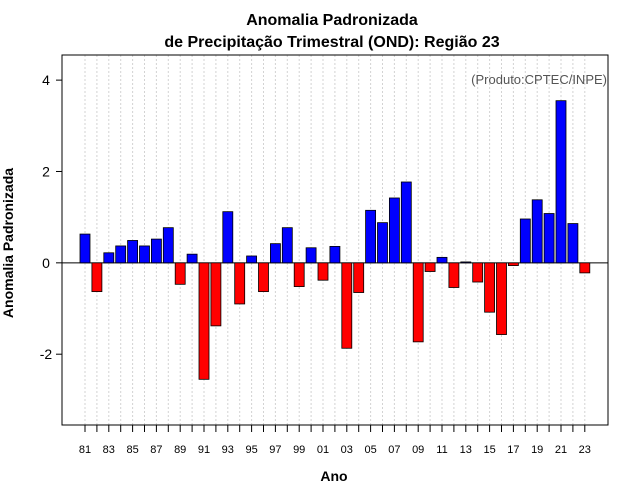 This screenshot has height=500, width=640. What do you see at coordinates (539, 79) in the screenshot?
I see `credit-text: (Produto:CPTEC/INPE)` at bounding box center [539, 79].